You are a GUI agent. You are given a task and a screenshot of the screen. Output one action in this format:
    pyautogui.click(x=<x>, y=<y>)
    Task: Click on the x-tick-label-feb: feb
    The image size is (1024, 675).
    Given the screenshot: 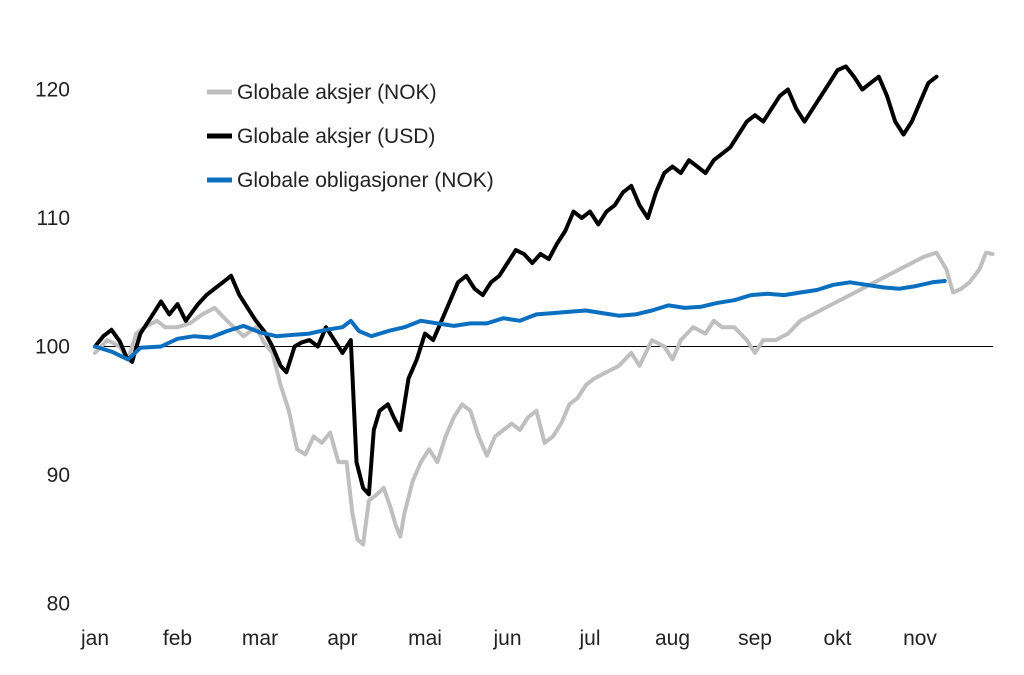 What is the action you would take?
    pyautogui.click(x=177, y=638)
    